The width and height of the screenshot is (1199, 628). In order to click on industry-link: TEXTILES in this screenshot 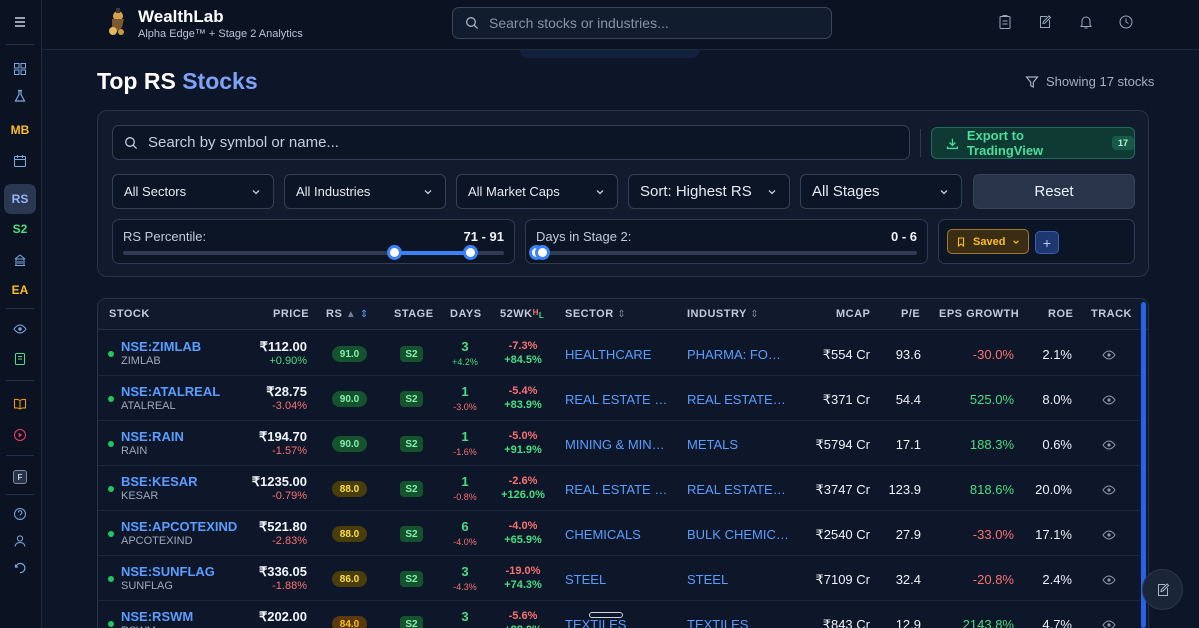, I will do `click(718, 622)`.